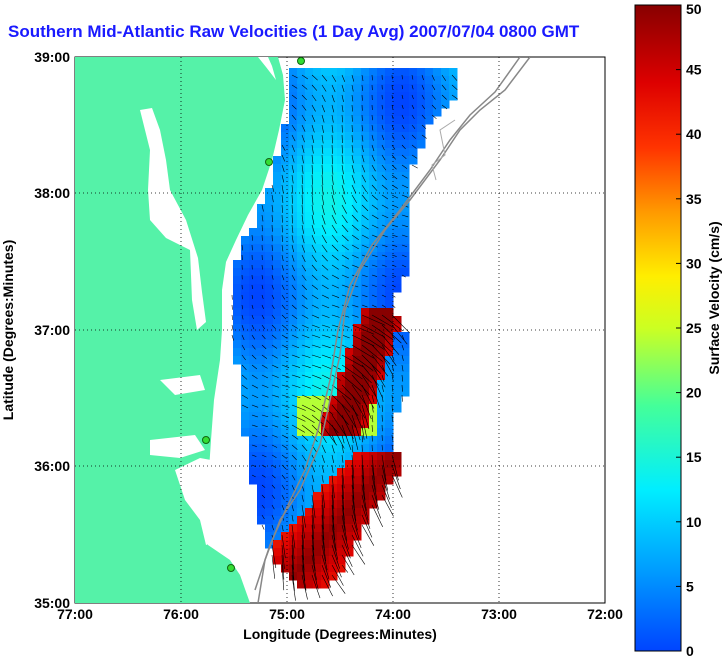 This screenshot has width=724, height=659. What do you see at coordinates (181, 614) in the screenshot?
I see `x-tick: 76:00` at bounding box center [181, 614].